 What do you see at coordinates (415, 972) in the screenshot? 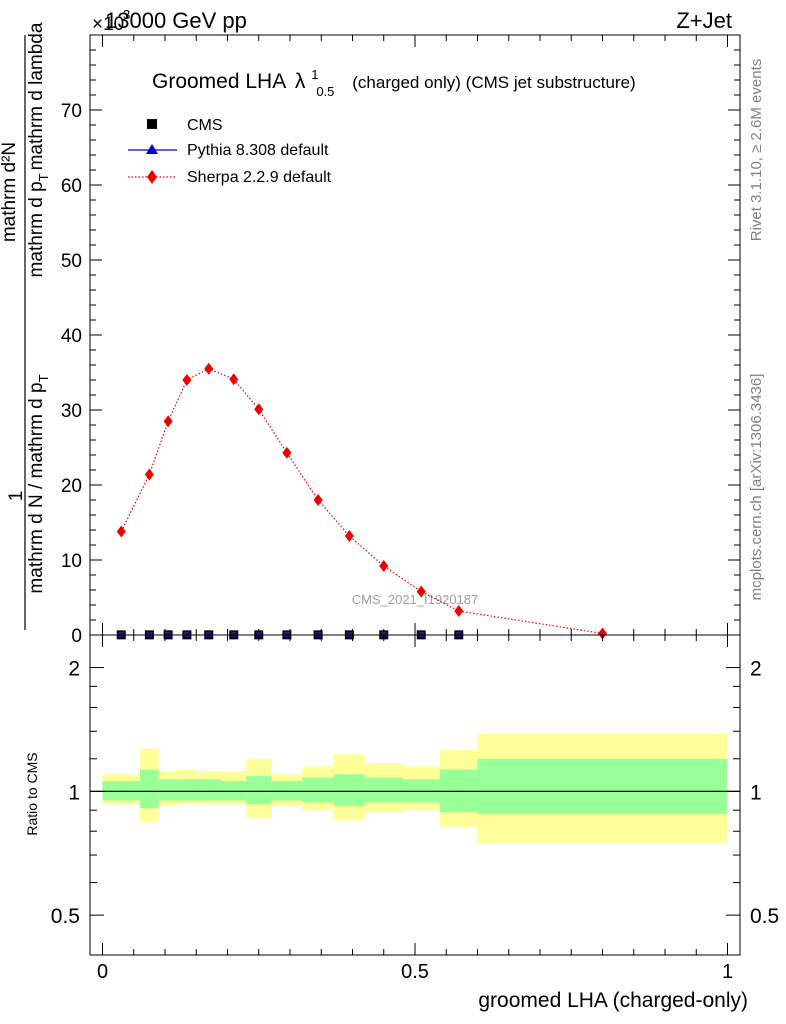
I see `ratio-x-tick-label: 0.5` at bounding box center [415, 972].